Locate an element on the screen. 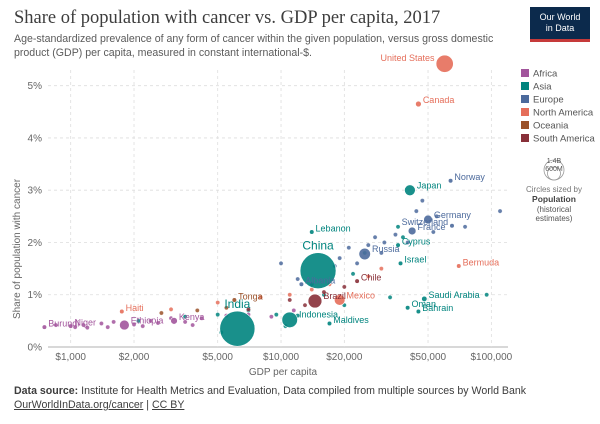 The image size is (600, 424). data-point-india is located at coordinates (237, 328).